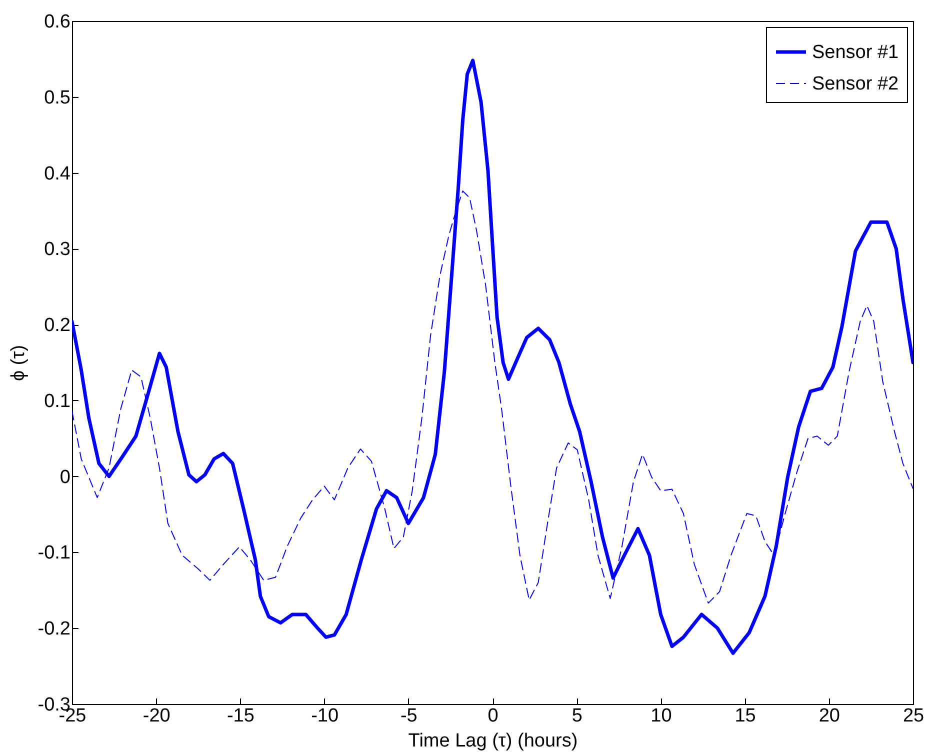 The image size is (944, 756). What do you see at coordinates (57, 401) in the screenshot?
I see `y-tick-label: 0.1` at bounding box center [57, 401].